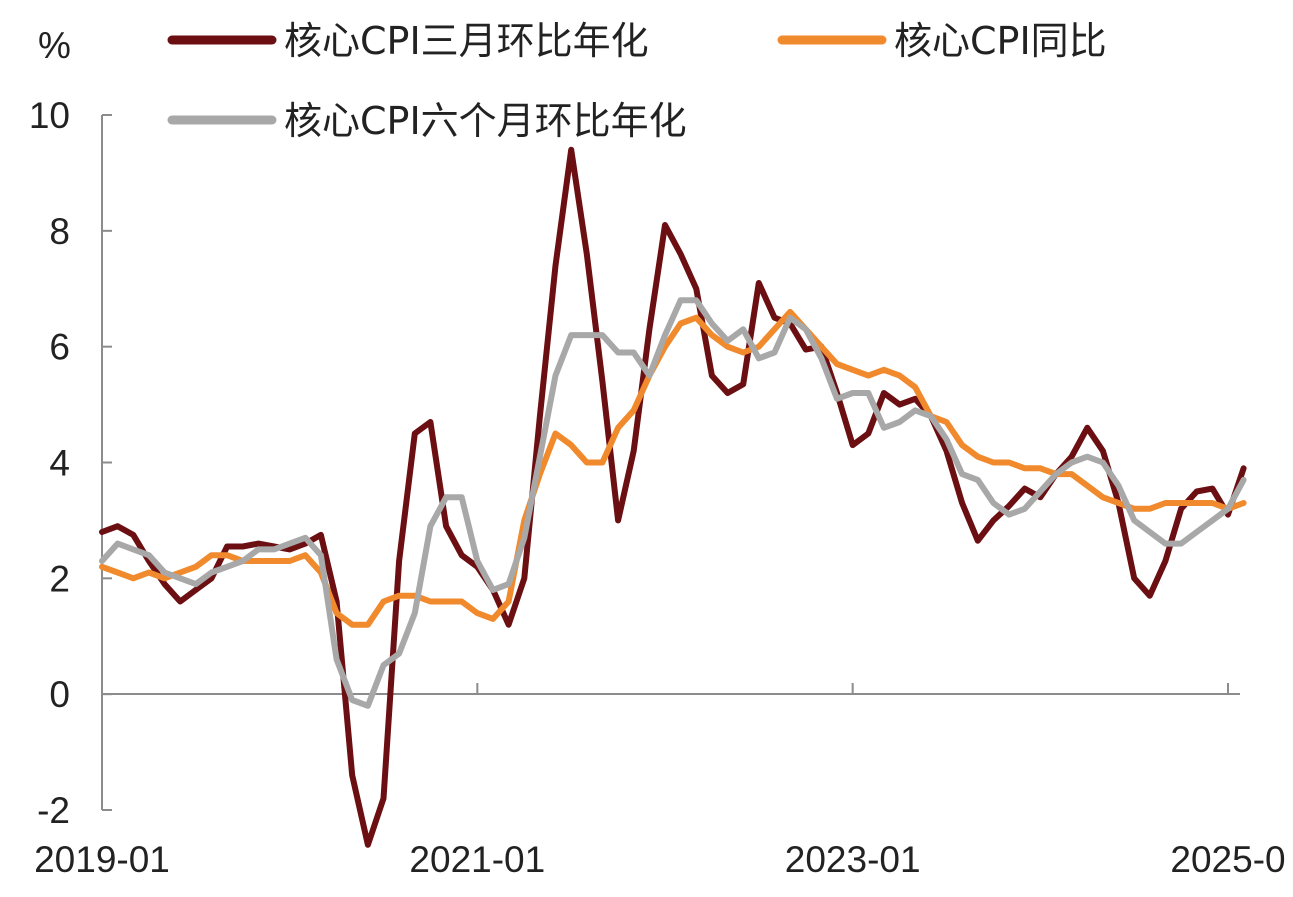 Image resolution: width=1293 pixels, height=897 pixels. I want to click on legend-label: 核心CPI同比, so click(1000, 41).